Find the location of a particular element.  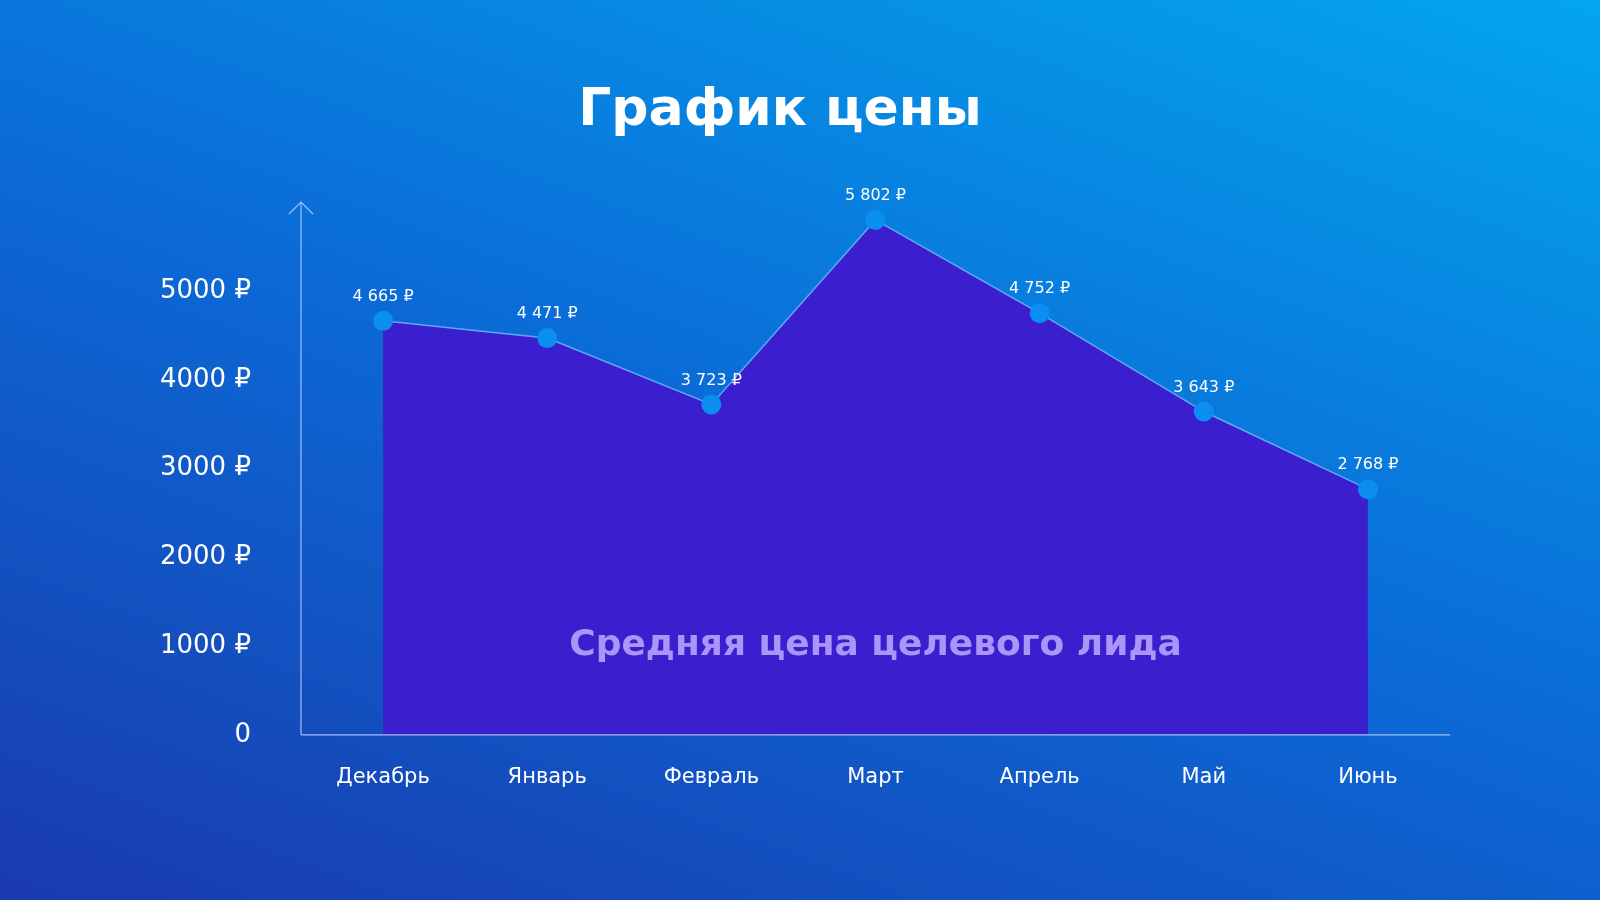

data-label: 5 802 ₽ is located at coordinates (875, 195).